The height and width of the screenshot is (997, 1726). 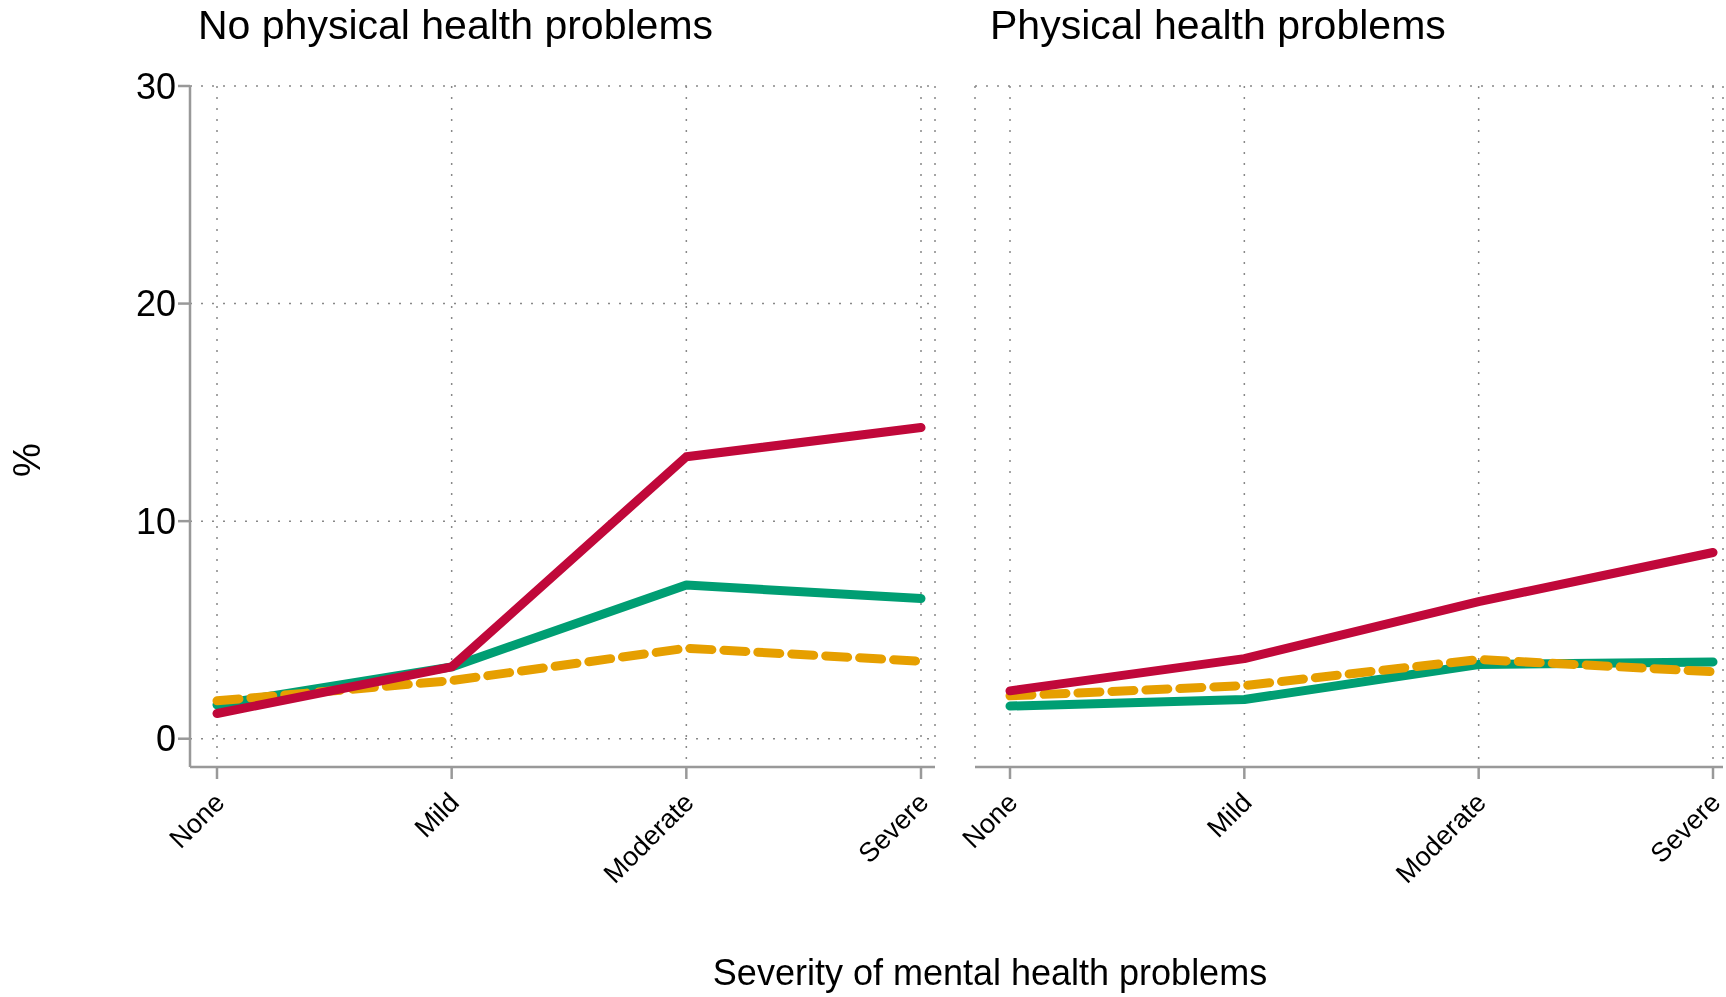 I want to click on x-axis-title: Severity of mental health problems, so click(x=990, y=973).